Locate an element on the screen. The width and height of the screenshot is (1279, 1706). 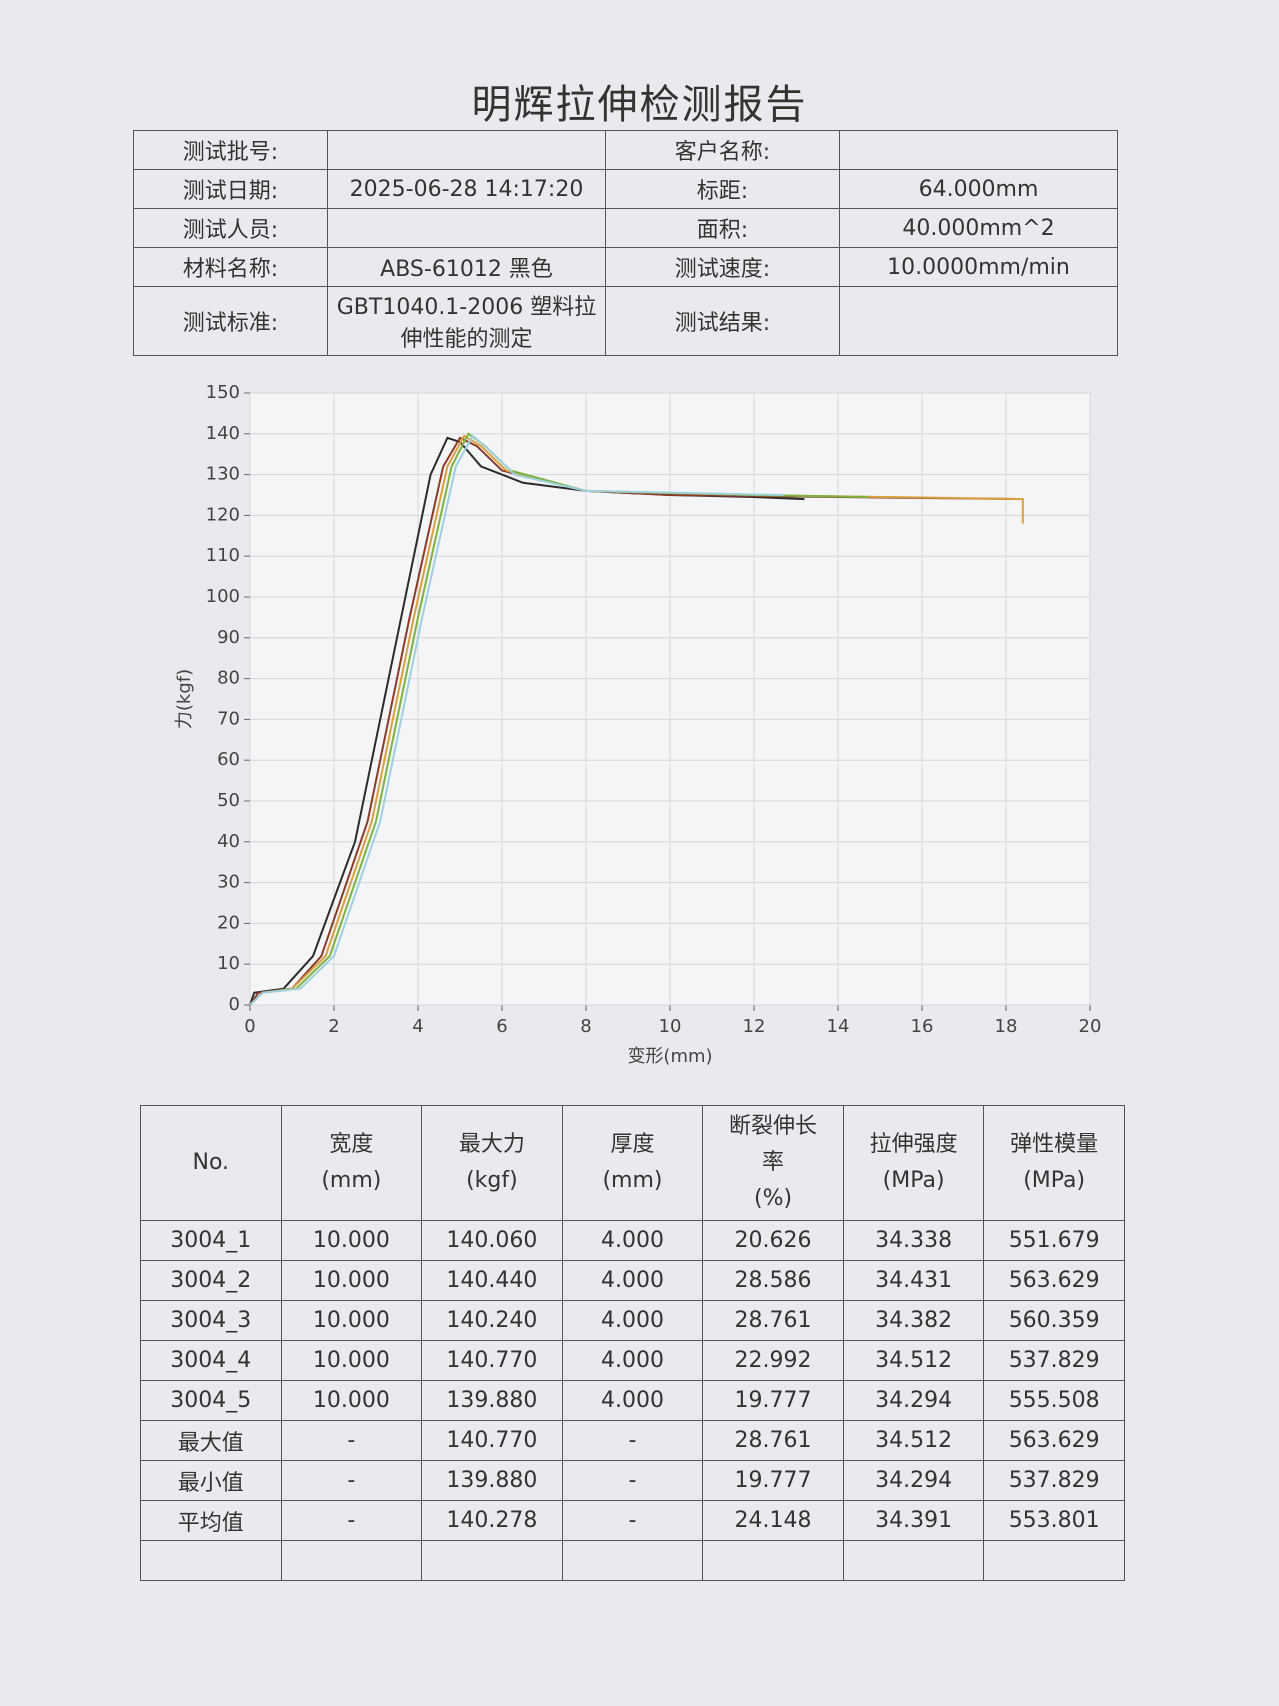
cell: 140.240 is located at coordinates (492, 1320).